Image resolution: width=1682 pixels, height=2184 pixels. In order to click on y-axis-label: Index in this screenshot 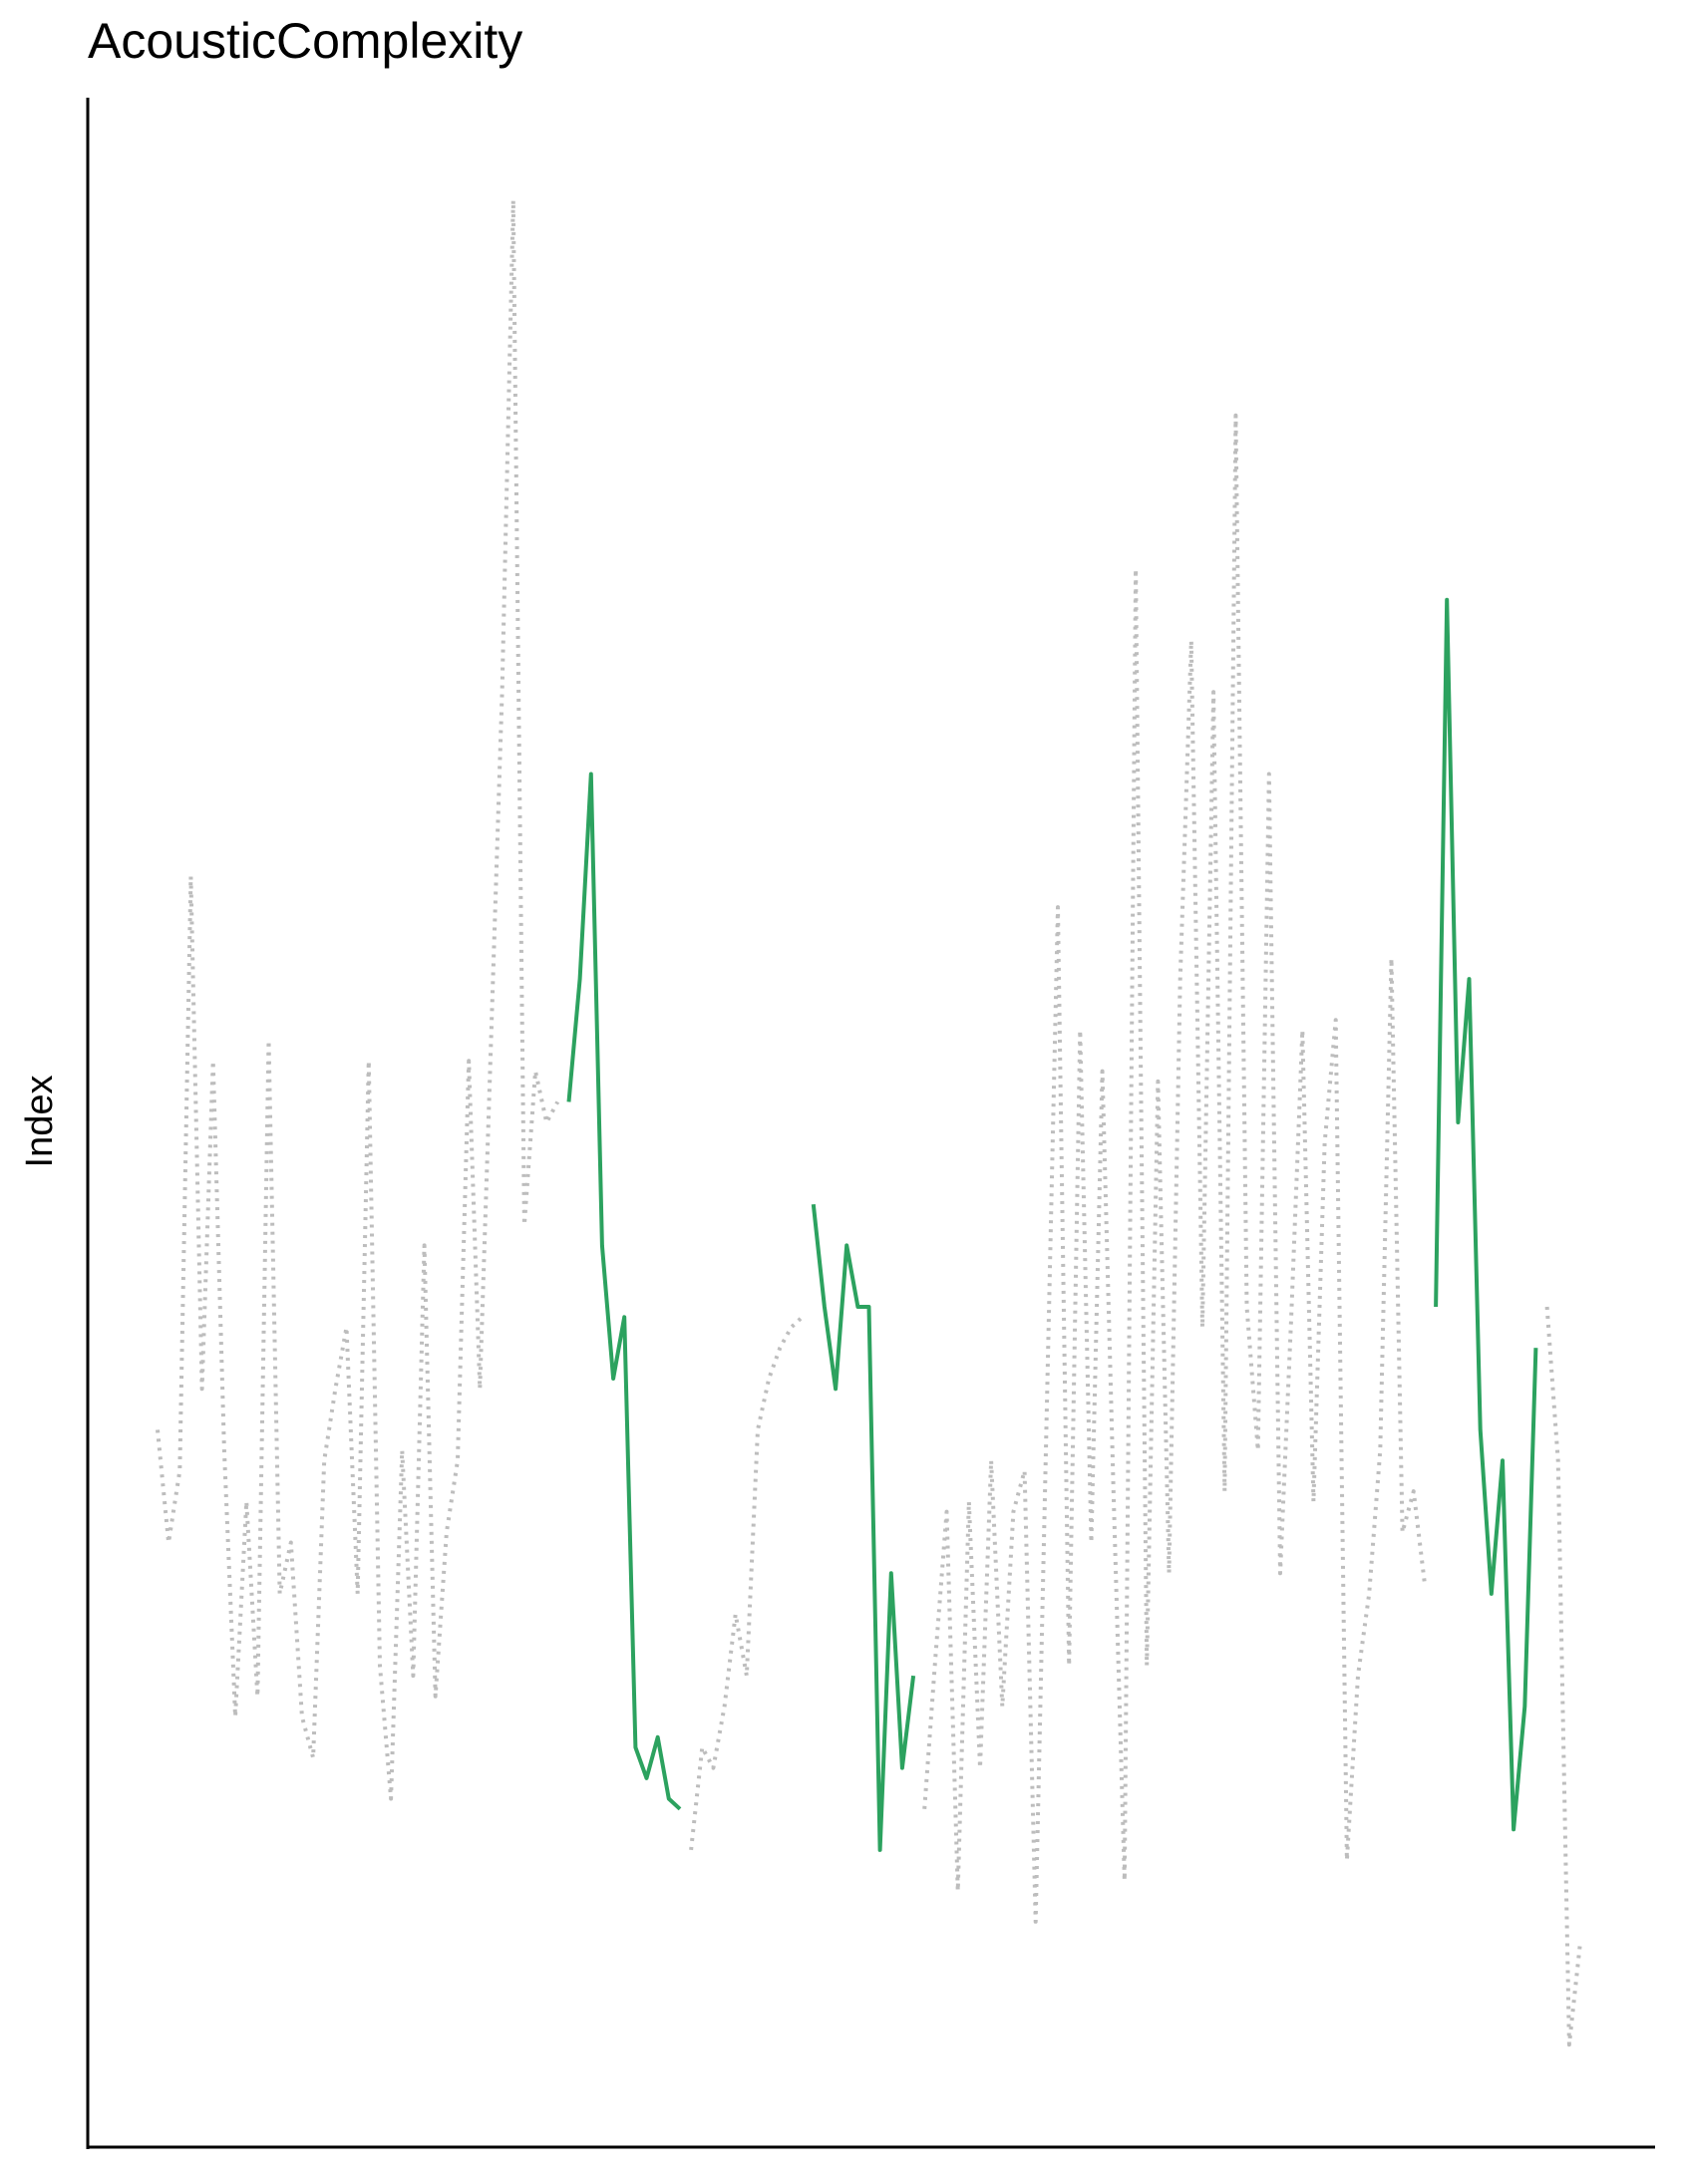, I will do `click(40, 1122)`.